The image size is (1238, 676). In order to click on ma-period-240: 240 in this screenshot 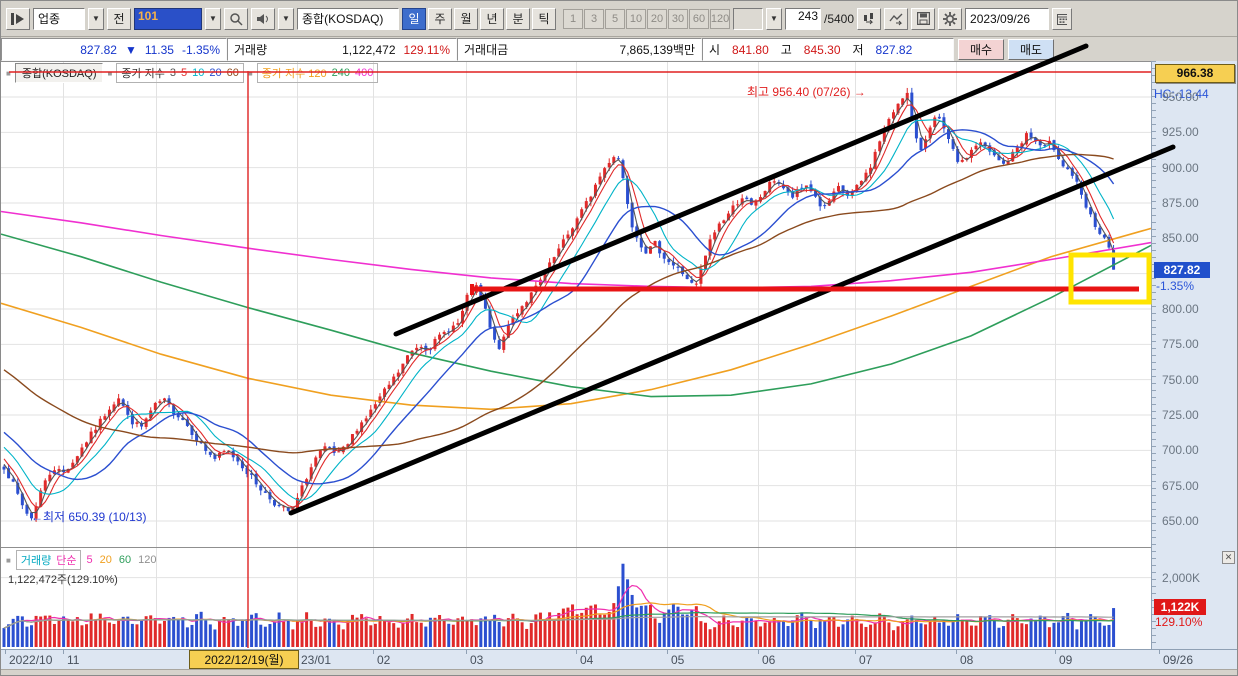, I will do `click(341, 73)`.